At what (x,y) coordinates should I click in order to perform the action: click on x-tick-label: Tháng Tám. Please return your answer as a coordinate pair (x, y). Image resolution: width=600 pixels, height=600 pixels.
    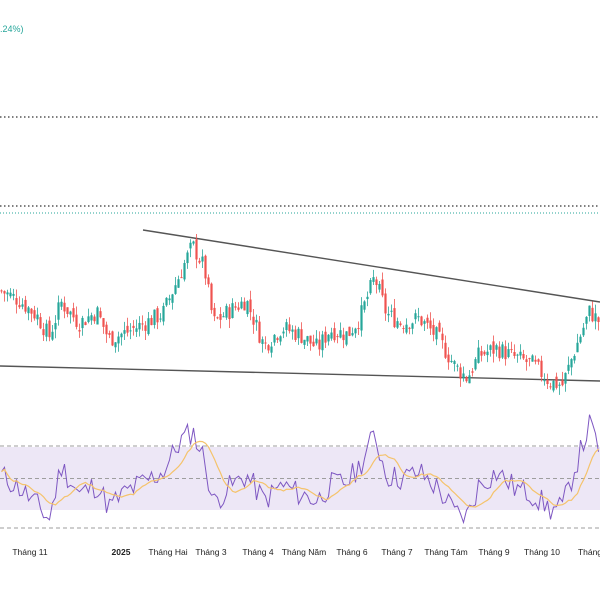
    Looking at the image, I should click on (445, 552).